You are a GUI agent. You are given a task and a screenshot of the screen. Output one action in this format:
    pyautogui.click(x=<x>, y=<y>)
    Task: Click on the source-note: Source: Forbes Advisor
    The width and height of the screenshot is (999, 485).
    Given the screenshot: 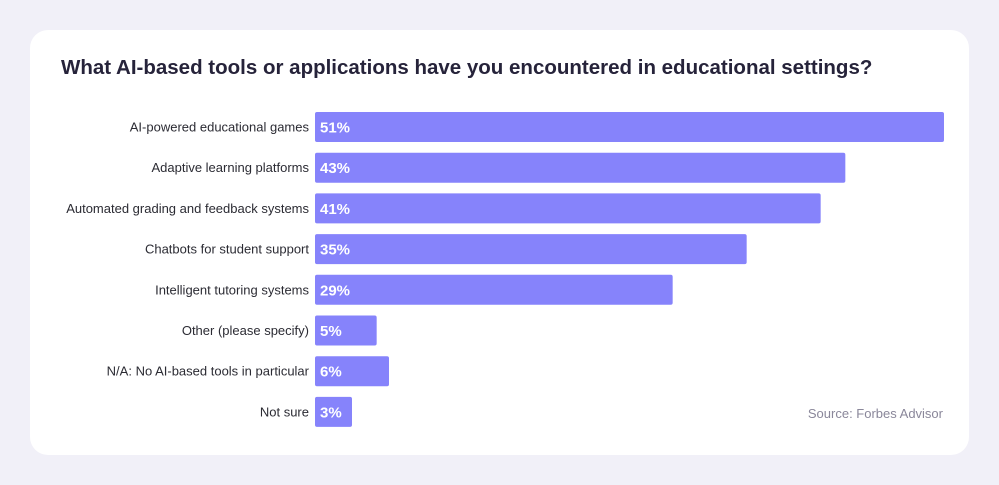 What is the action you would take?
    pyautogui.click(x=875, y=413)
    